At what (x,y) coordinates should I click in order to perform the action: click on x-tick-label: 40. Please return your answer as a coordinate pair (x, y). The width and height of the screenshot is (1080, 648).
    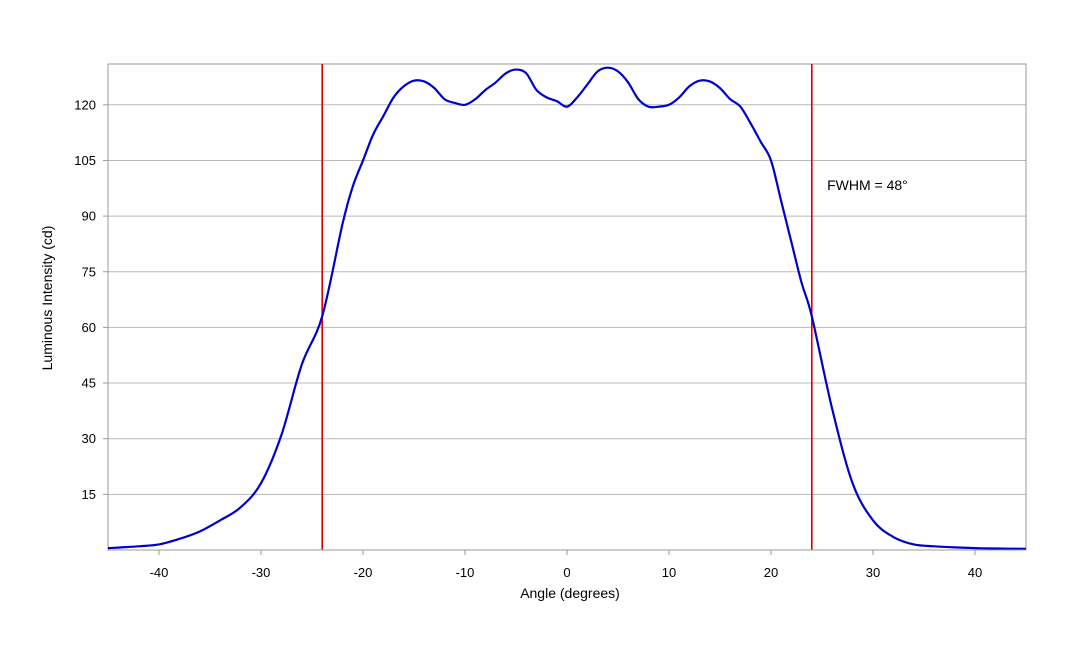
    Looking at the image, I should click on (975, 572).